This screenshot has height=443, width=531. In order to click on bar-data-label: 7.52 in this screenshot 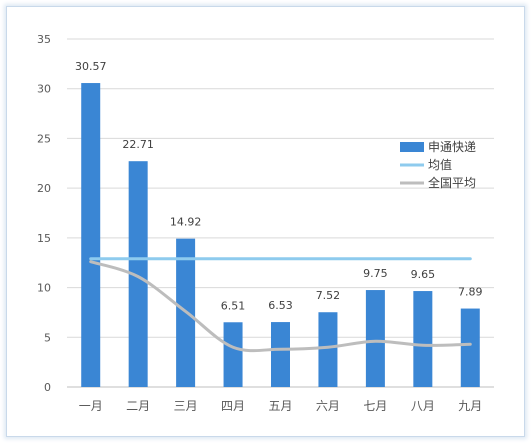, I will do `click(328, 295)`.